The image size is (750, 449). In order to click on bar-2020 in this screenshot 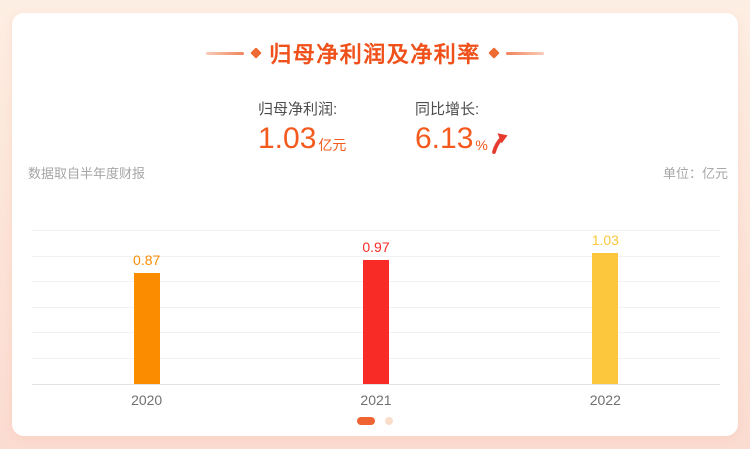, I will do `click(146, 328)`.